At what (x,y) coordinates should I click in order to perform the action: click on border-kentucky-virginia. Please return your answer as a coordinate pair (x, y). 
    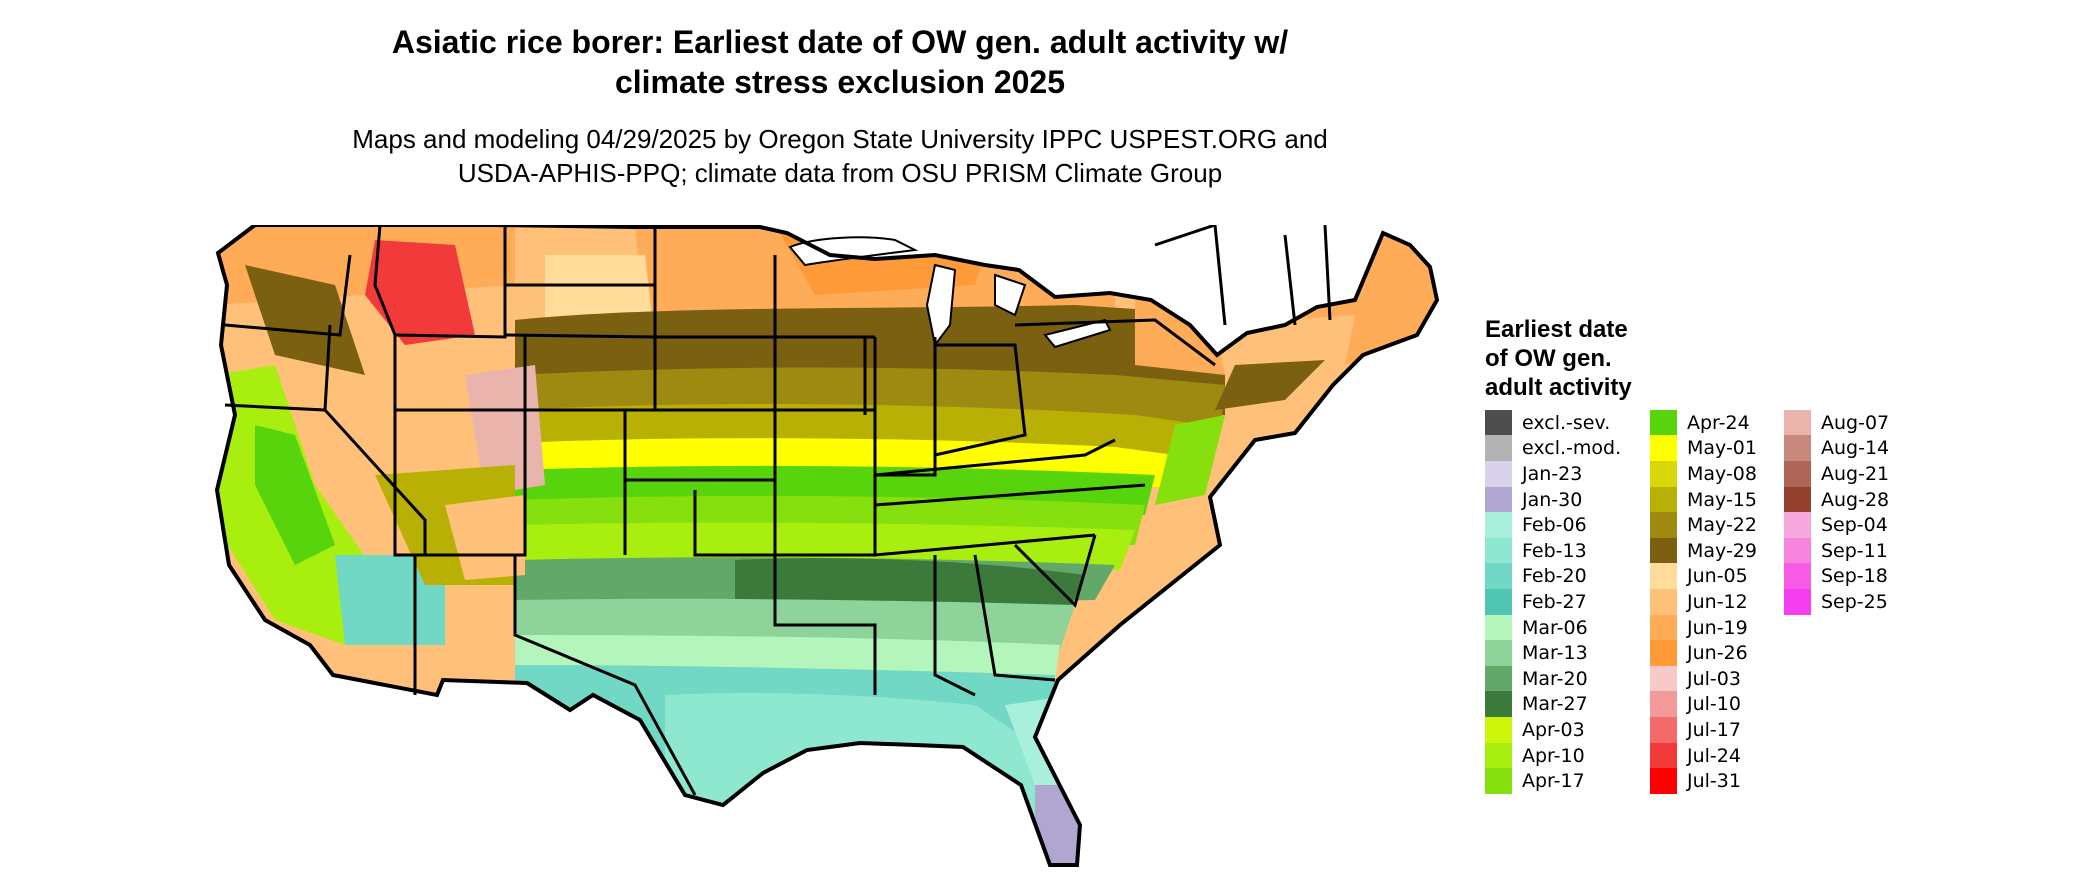
    Looking at the image, I should click on (995, 457).